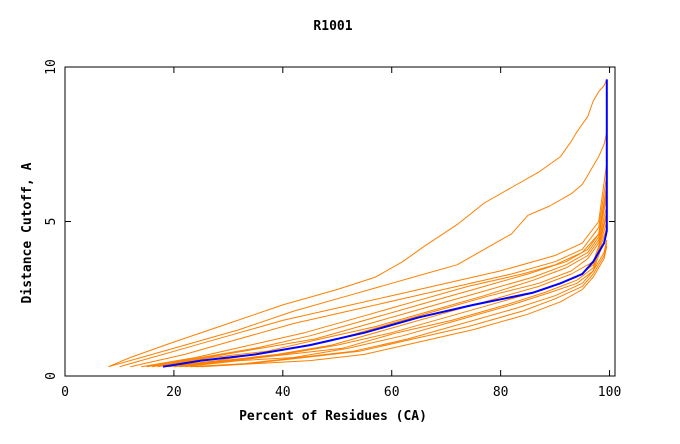 This screenshot has height=444, width=680. I want to click on x-tick-label: 100, so click(609, 392).